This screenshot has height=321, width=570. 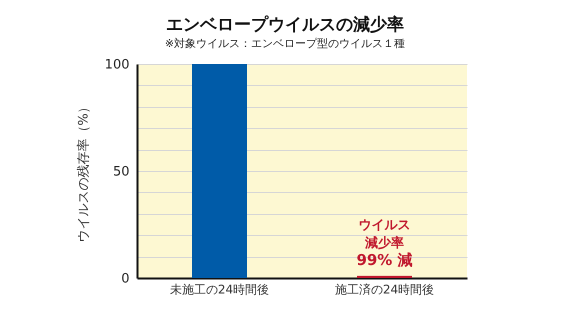 What do you see at coordinates (384, 259) in the screenshot?
I see `annotation: 99% 減` at bounding box center [384, 259].